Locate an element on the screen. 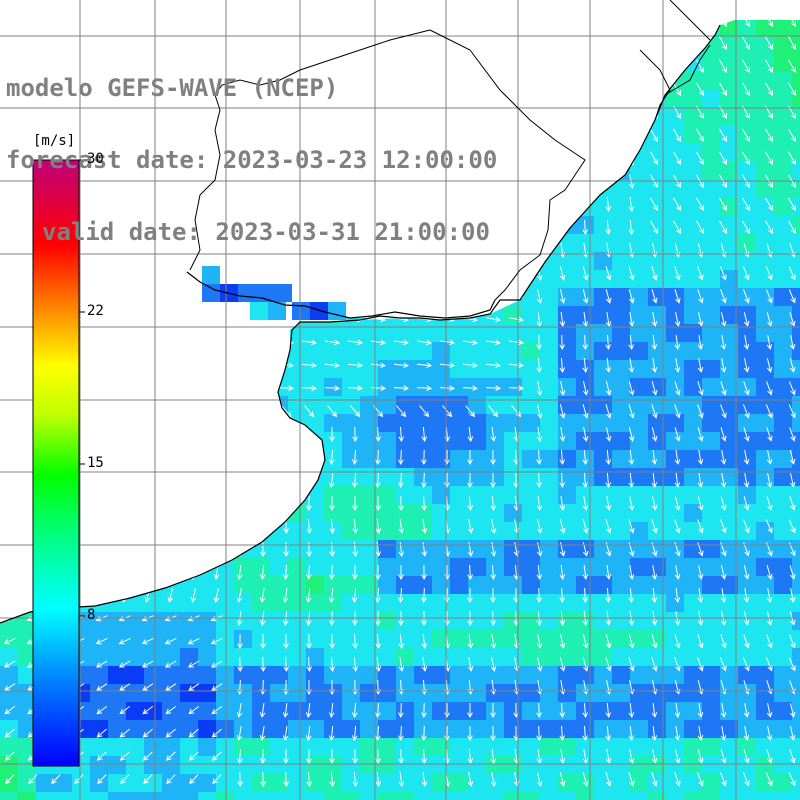 Image resolution: width=800 pixels, height=800 pixels. colorbar-label-8: 8 is located at coordinates (91, 615).